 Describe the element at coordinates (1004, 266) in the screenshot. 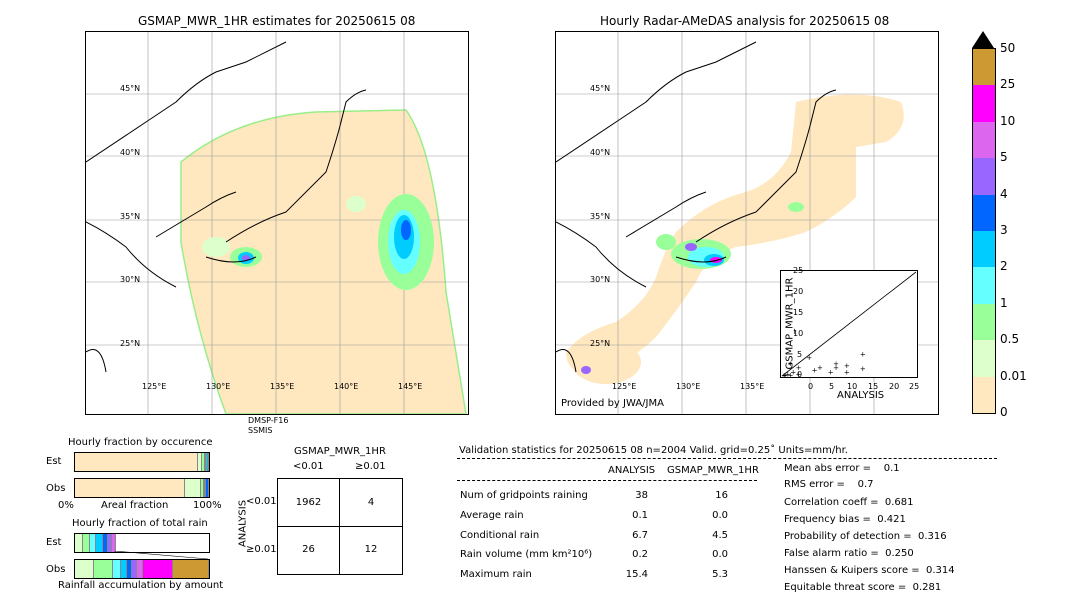

I see `colorbar-label: 2` at that location.